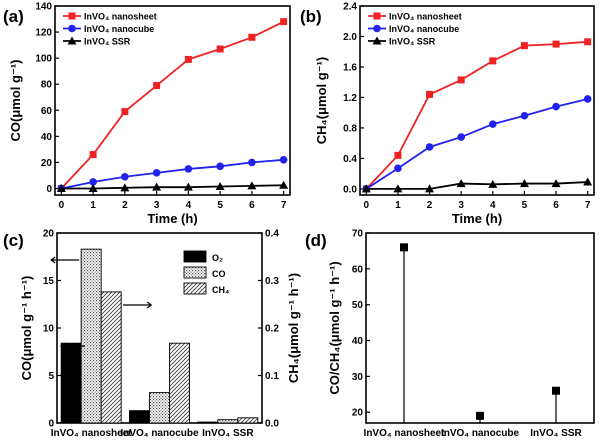 This screenshot has height=445, width=600. I want to click on arrow-left-axis, so click(65, 260).